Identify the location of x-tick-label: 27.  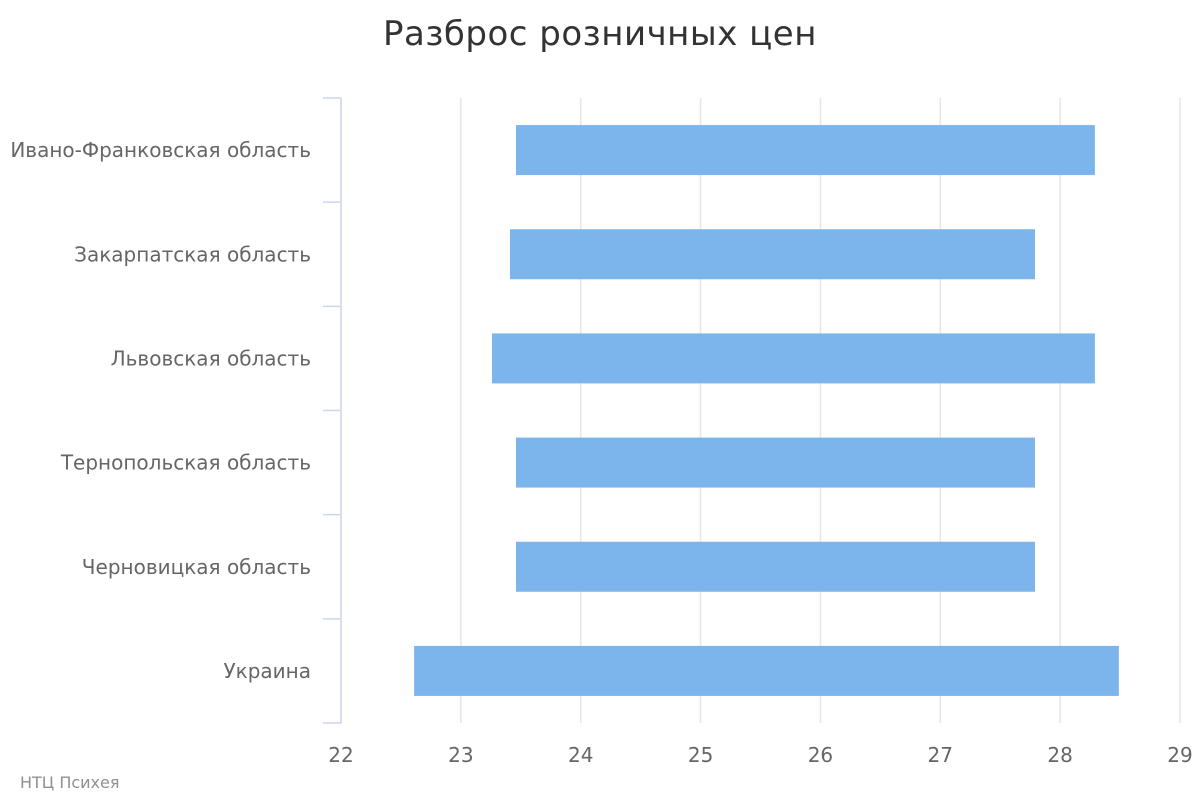
(940, 755).